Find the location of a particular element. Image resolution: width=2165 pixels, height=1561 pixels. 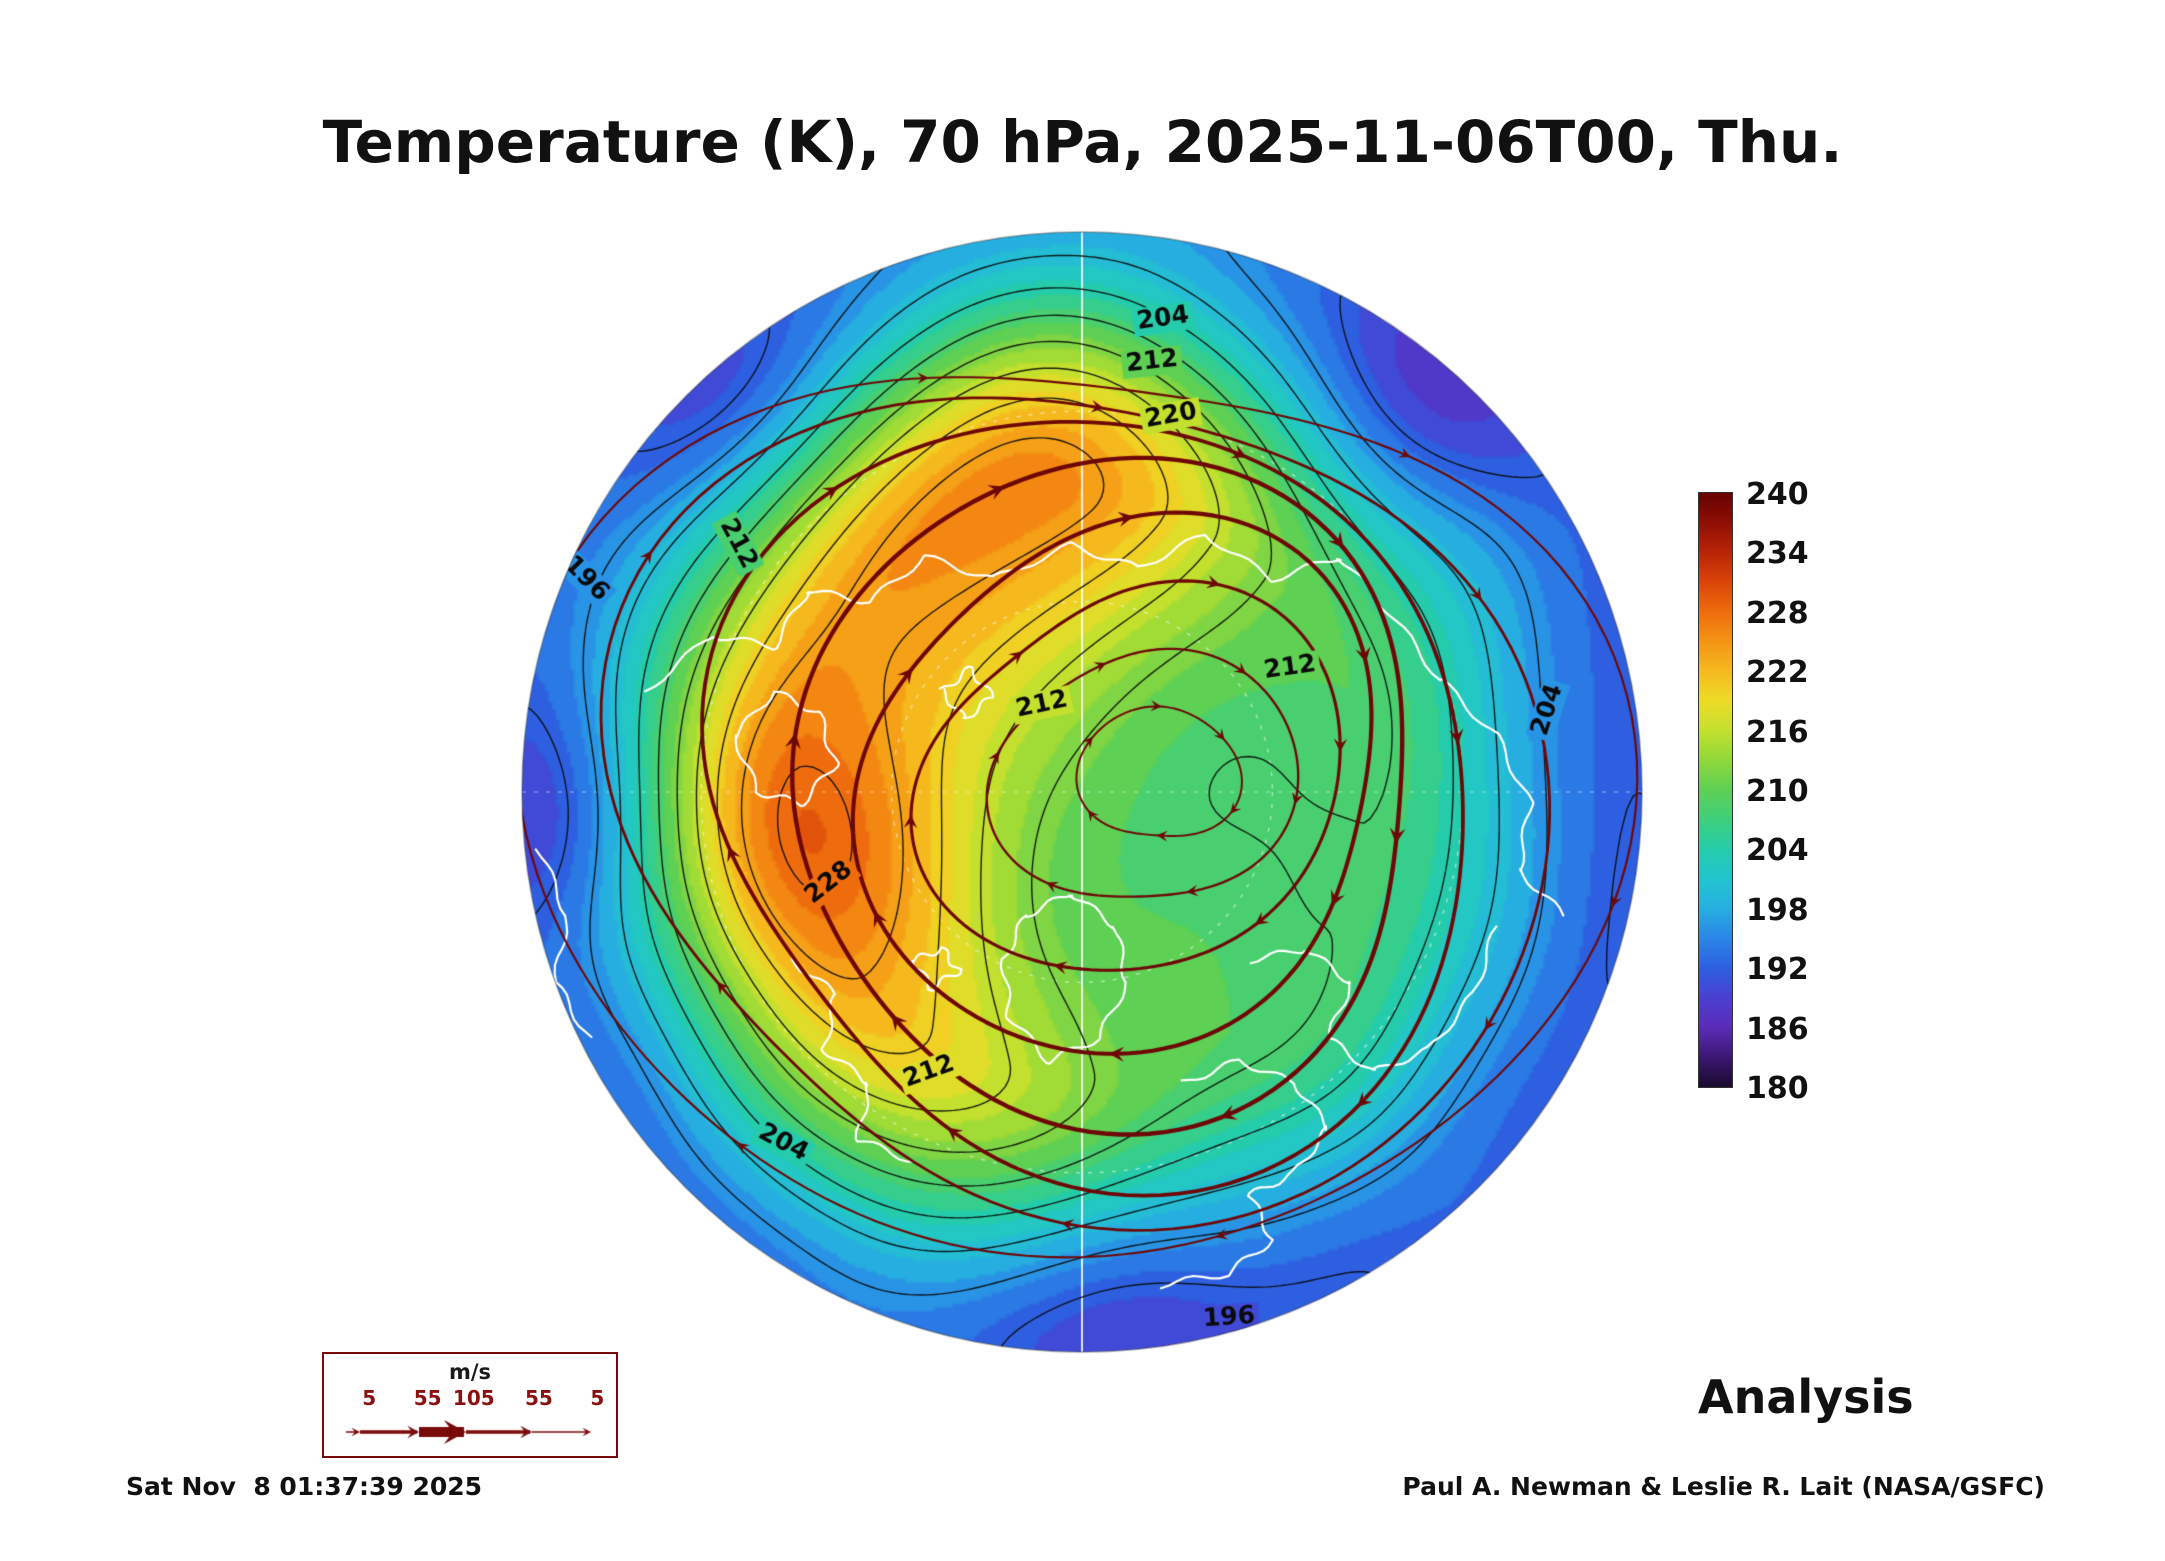

wind-legend-tick-labels: 5 55 105 55 5 is located at coordinates (470, 1398).